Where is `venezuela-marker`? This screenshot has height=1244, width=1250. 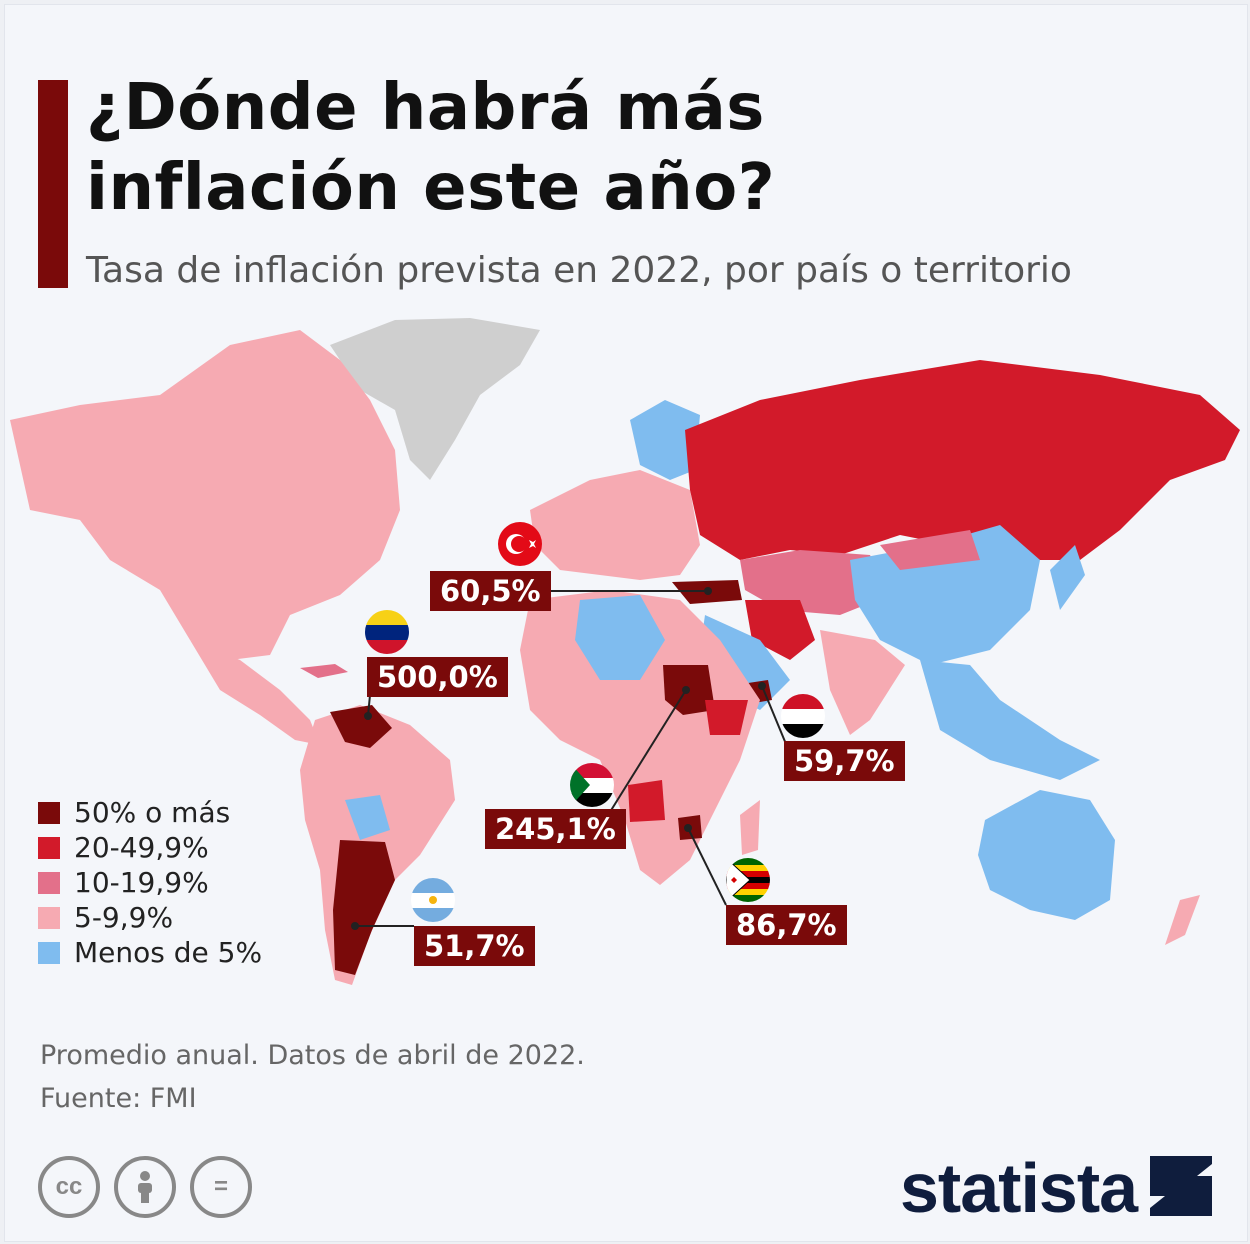 venezuela-marker is located at coordinates (368, 716).